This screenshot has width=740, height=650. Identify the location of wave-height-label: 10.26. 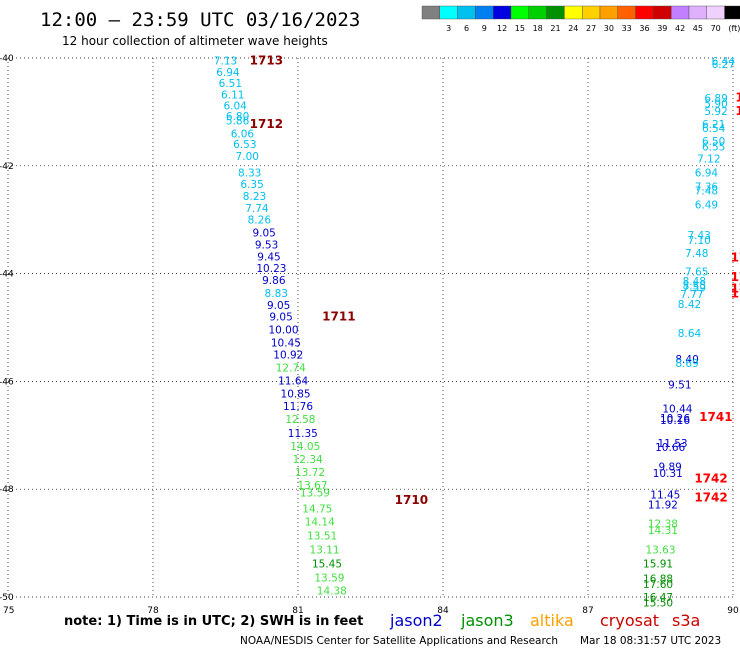
(675, 419).